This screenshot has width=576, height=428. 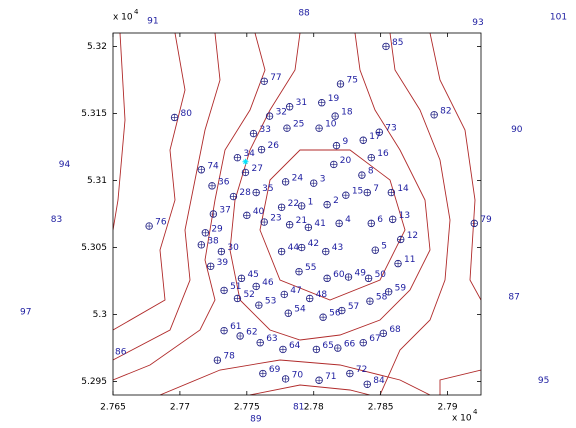 I want to click on point-label: 21, so click(x=301, y=221).